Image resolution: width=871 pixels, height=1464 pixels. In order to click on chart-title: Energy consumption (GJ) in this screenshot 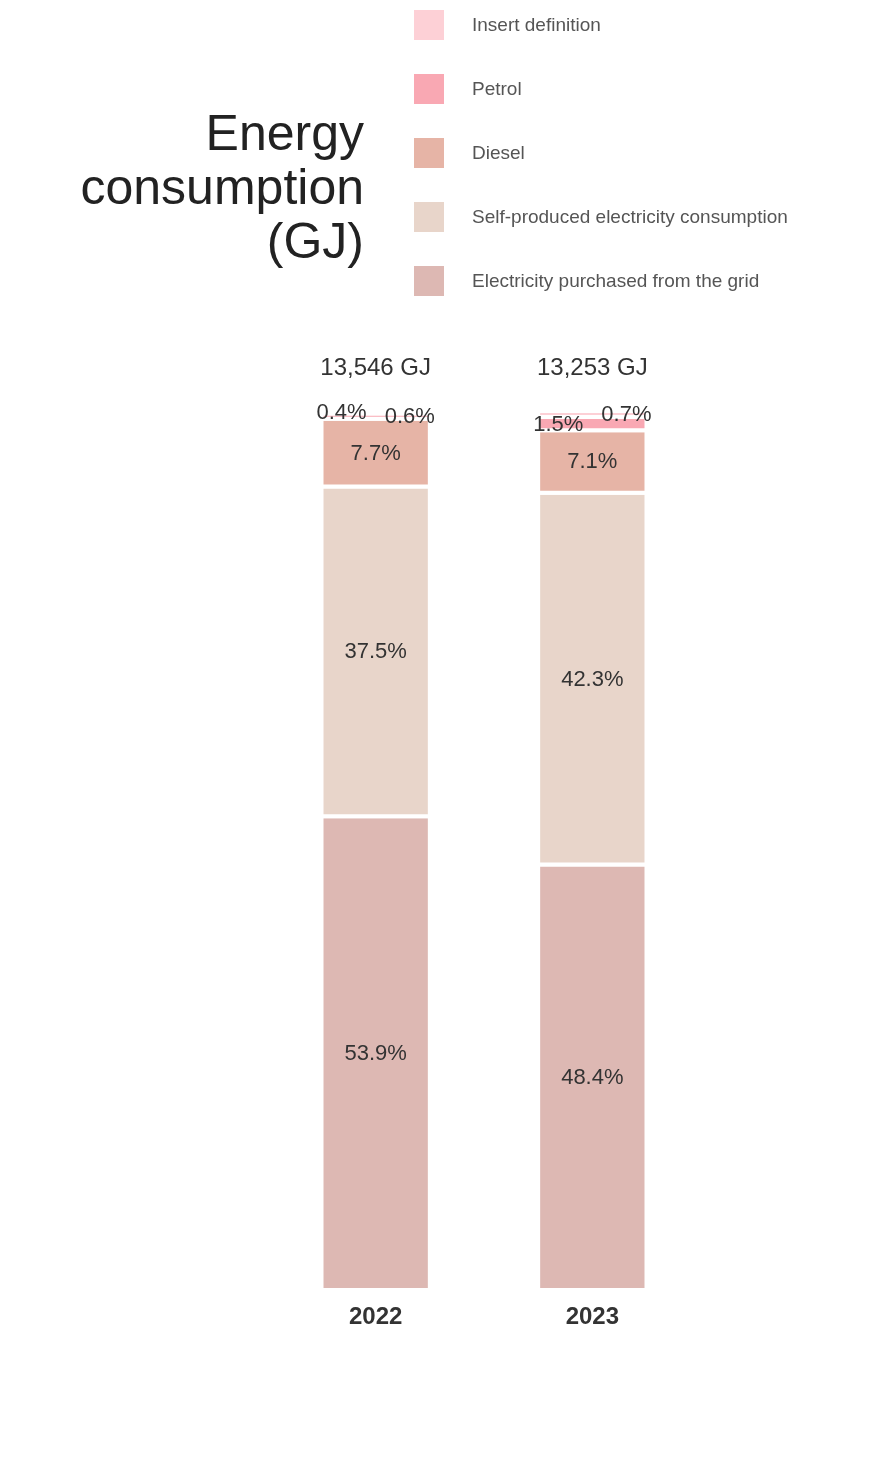, I will do `click(222, 187)`.